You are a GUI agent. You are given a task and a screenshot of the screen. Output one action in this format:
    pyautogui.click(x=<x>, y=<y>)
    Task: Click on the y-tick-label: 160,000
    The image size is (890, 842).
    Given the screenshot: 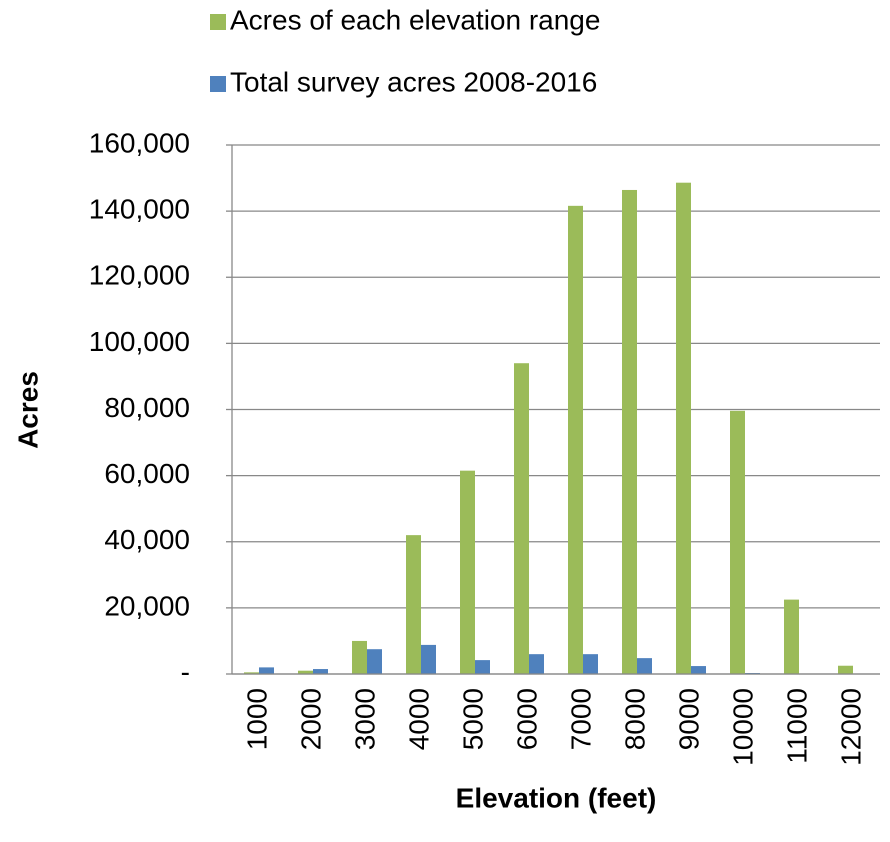 What is the action you would take?
    pyautogui.click(x=139, y=142)
    